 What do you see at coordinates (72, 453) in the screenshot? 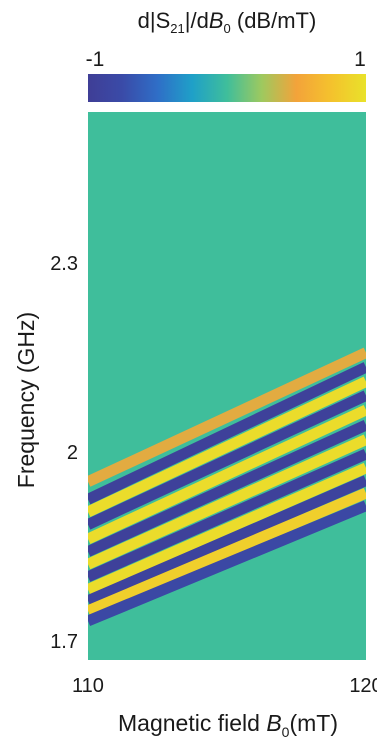
I see `y-tick-label-2: 2` at bounding box center [72, 453].